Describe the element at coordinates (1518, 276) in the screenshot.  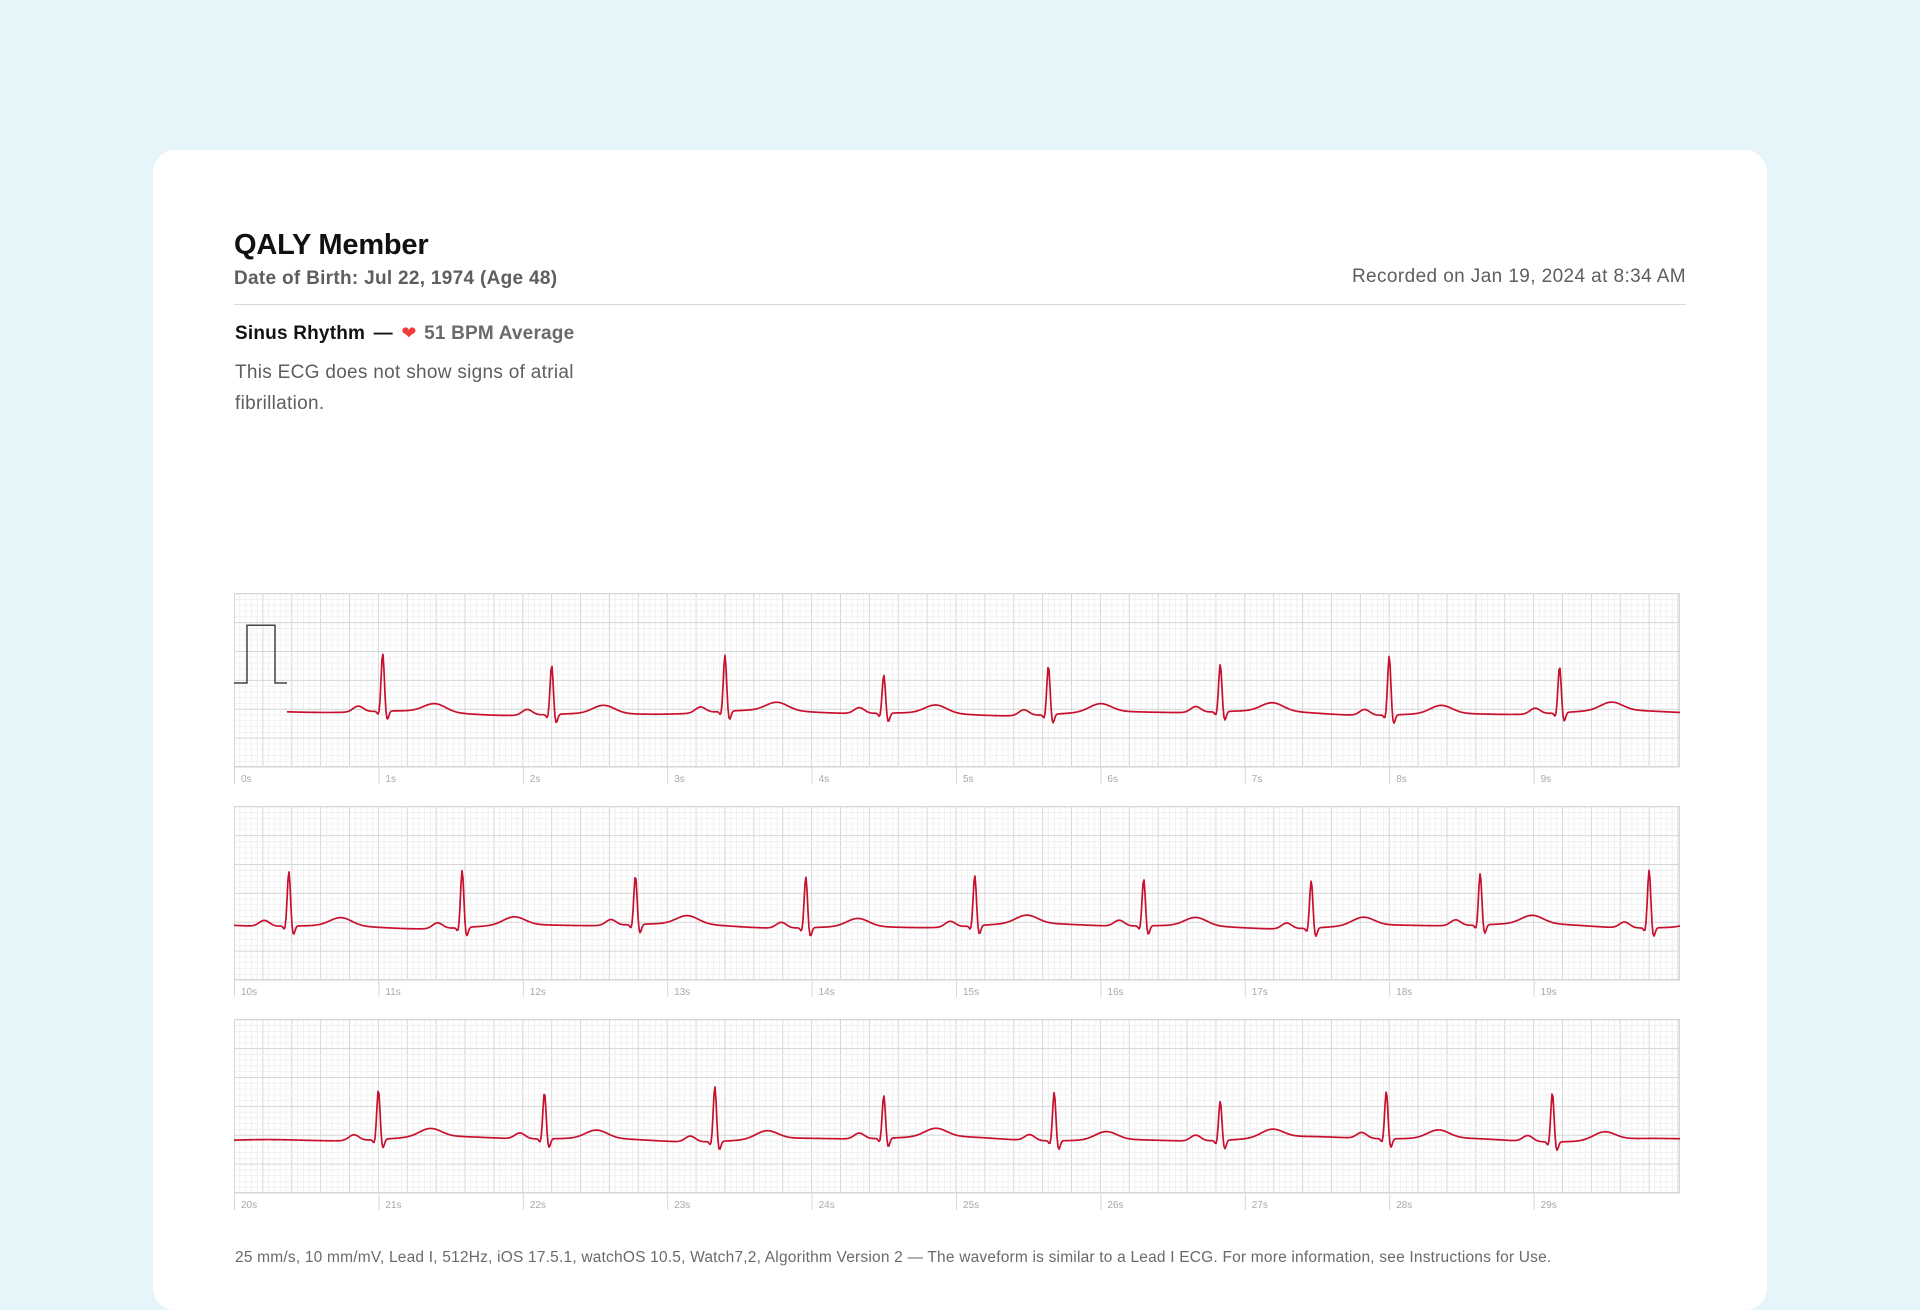
I see `recorded-timestamp: Recorded on Jan 19, 2024 at 8:34 AM` at that location.